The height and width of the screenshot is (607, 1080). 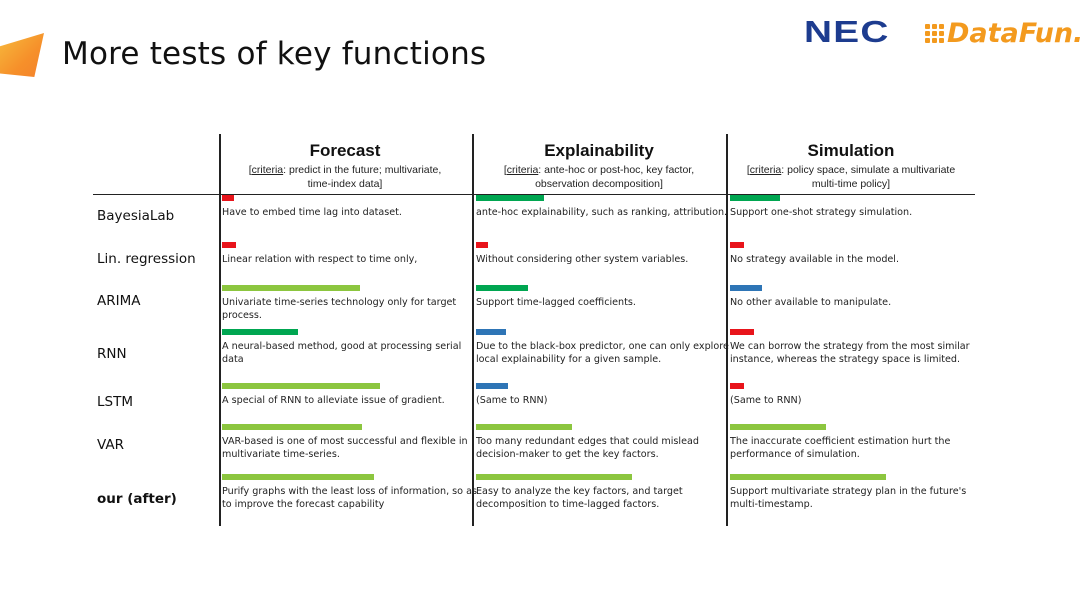 I want to click on table-cell: No other available to manipulate., so click(x=810, y=297).